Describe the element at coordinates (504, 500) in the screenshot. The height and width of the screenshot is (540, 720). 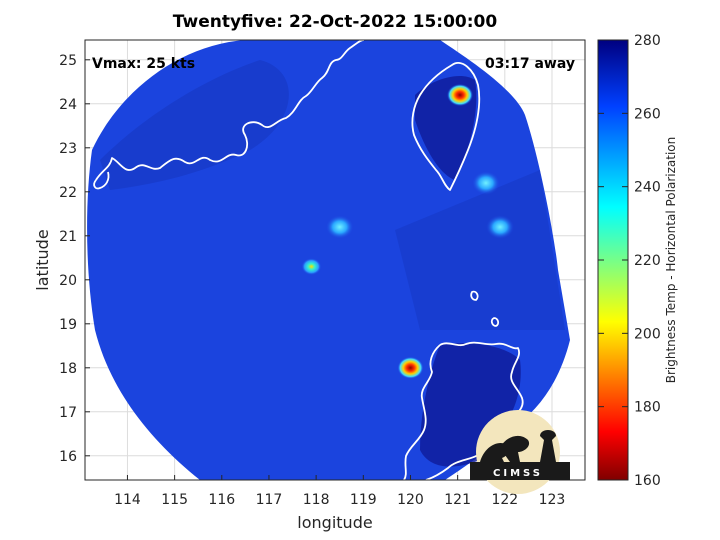
I see `x-tick-label: 122` at that location.